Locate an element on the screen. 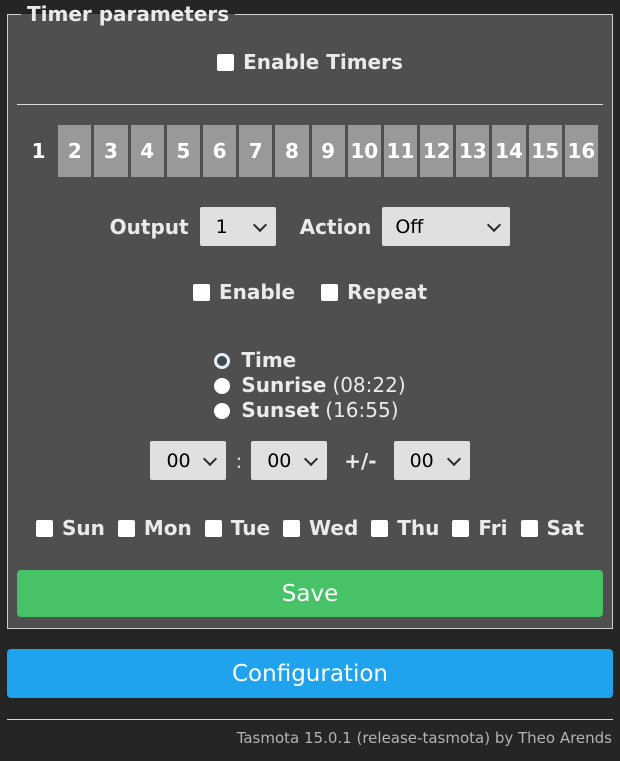 The width and height of the screenshot is (620, 761). timer-tabs: 1 2 3 4 5 6 7 8 9 10 11 12 13 14 15 16 is located at coordinates (310, 151).